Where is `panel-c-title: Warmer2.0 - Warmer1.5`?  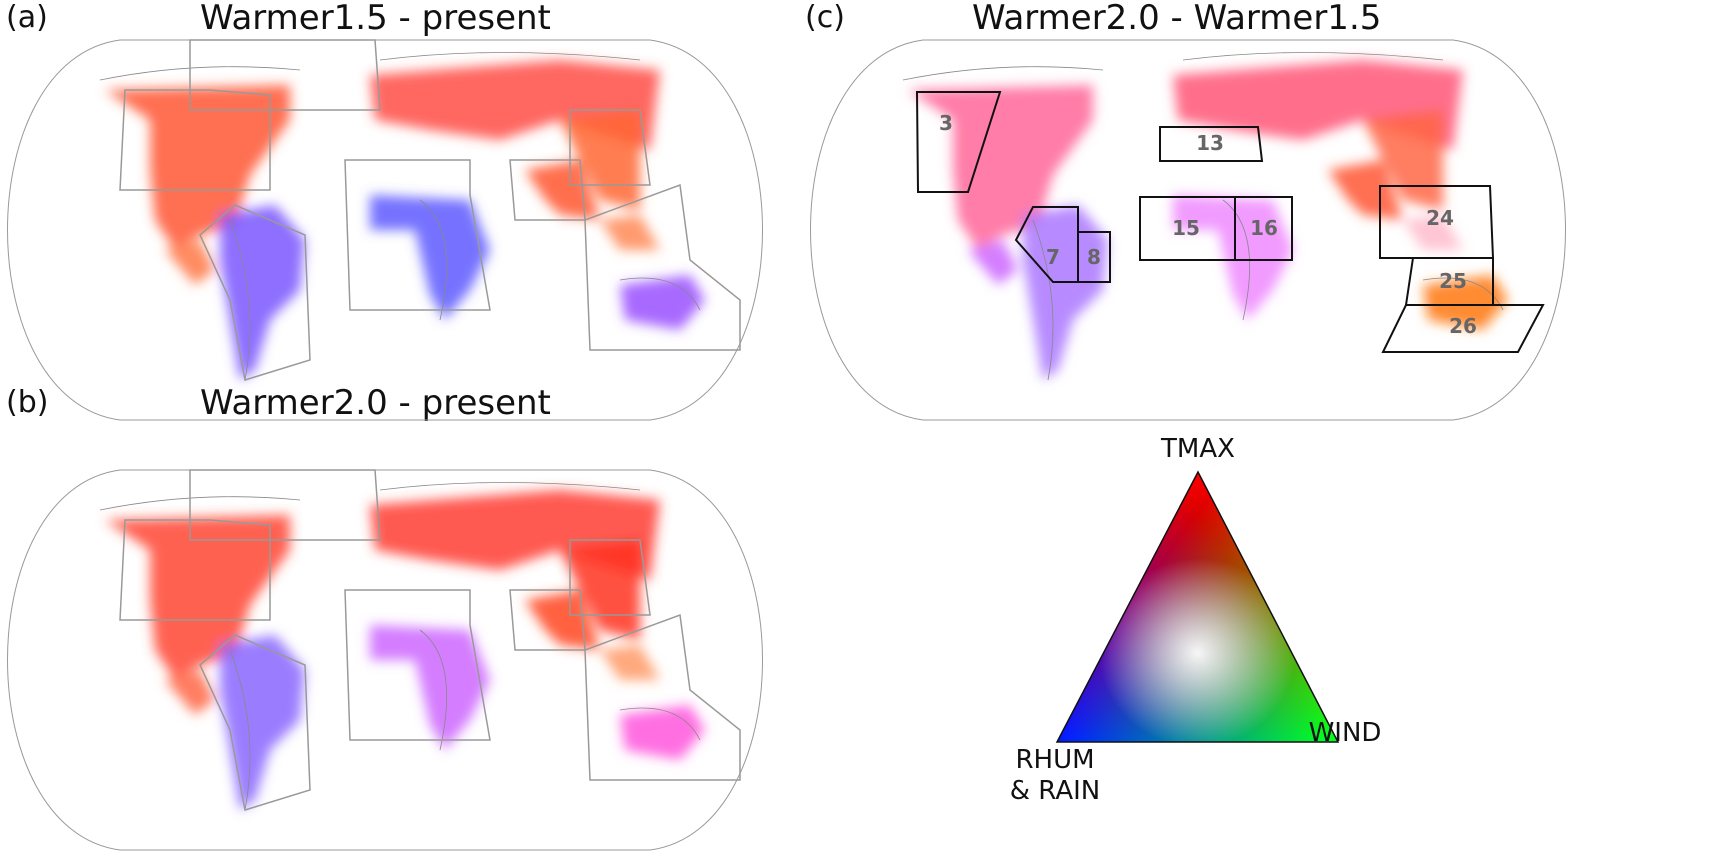 panel-c-title: Warmer2.0 - Warmer1.5 is located at coordinates (1177, 19).